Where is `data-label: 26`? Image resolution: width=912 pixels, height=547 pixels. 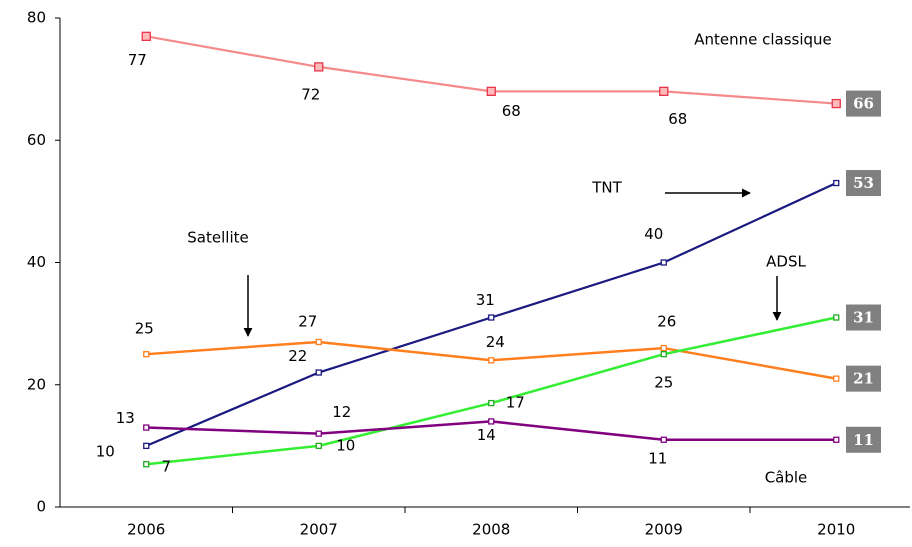 data-label: 26 is located at coordinates (666, 322).